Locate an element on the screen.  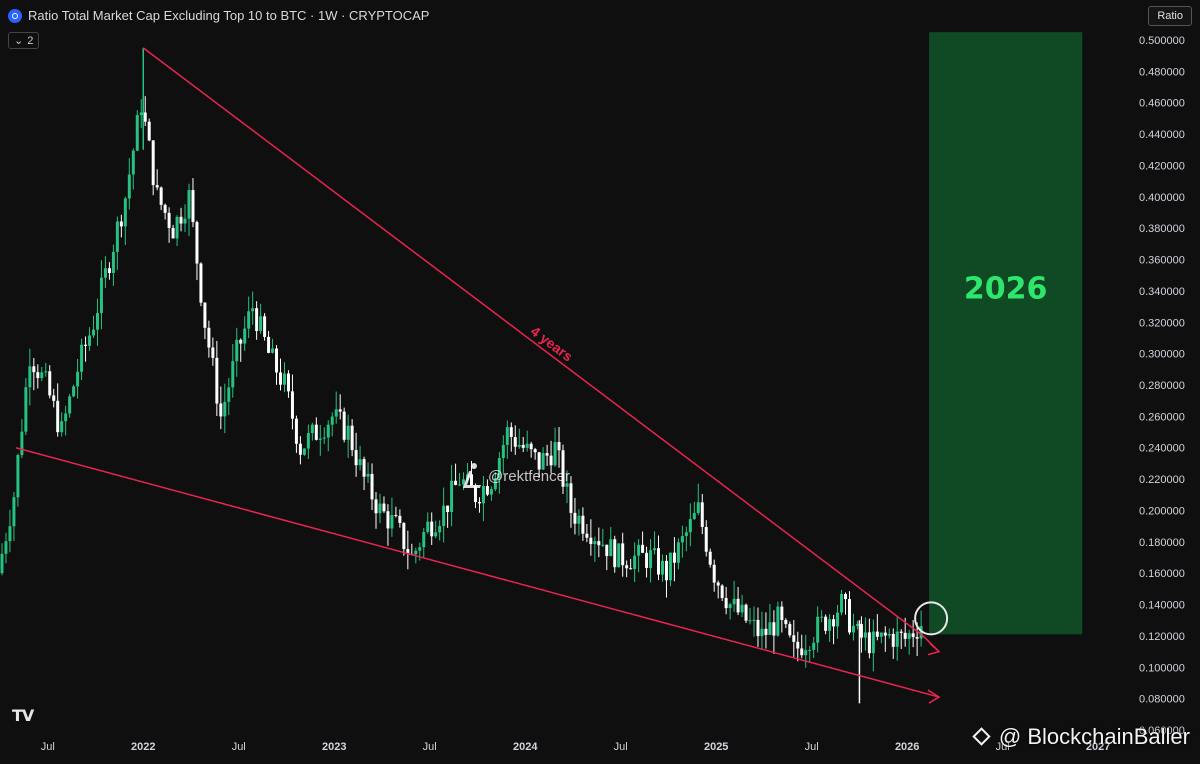
chevron-down-icon: ⌄ is located at coordinates (19, 41).